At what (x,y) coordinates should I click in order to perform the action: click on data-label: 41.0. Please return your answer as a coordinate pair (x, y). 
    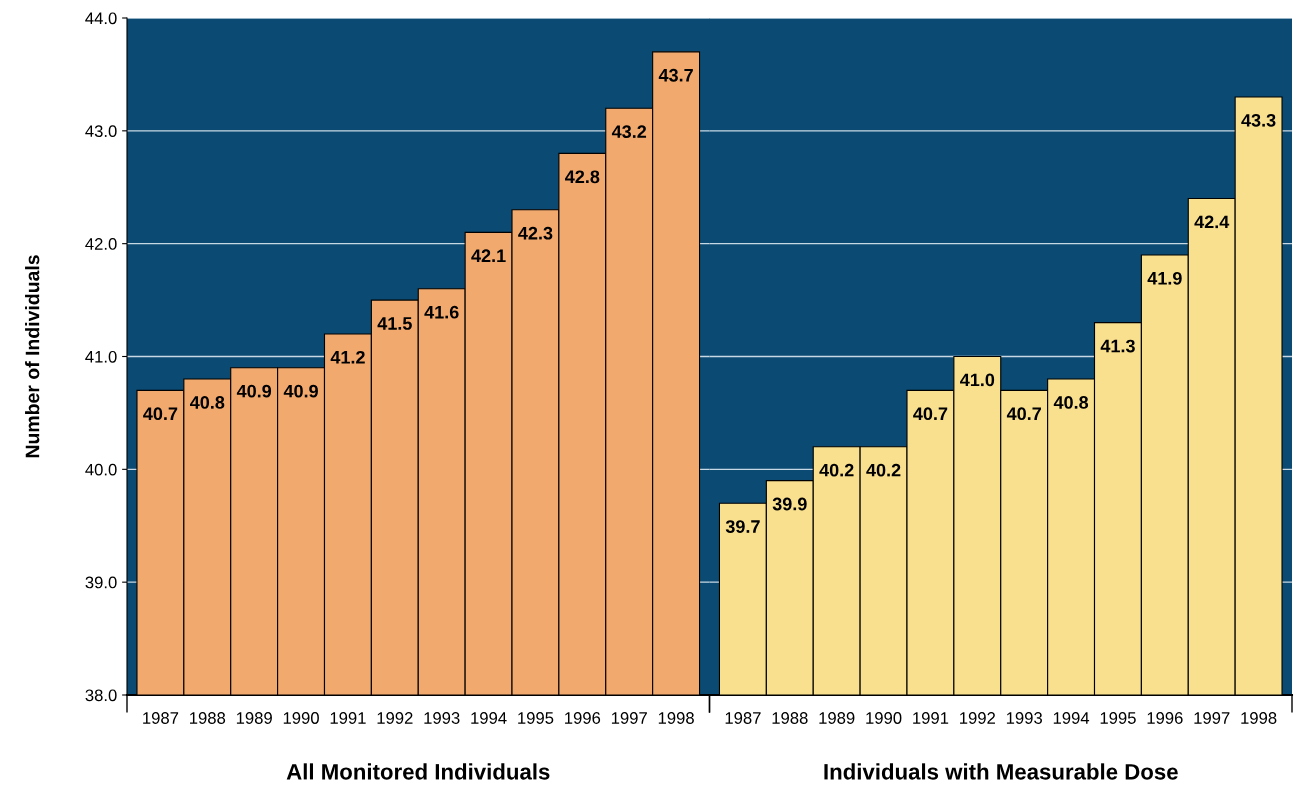
    Looking at the image, I should click on (977, 380).